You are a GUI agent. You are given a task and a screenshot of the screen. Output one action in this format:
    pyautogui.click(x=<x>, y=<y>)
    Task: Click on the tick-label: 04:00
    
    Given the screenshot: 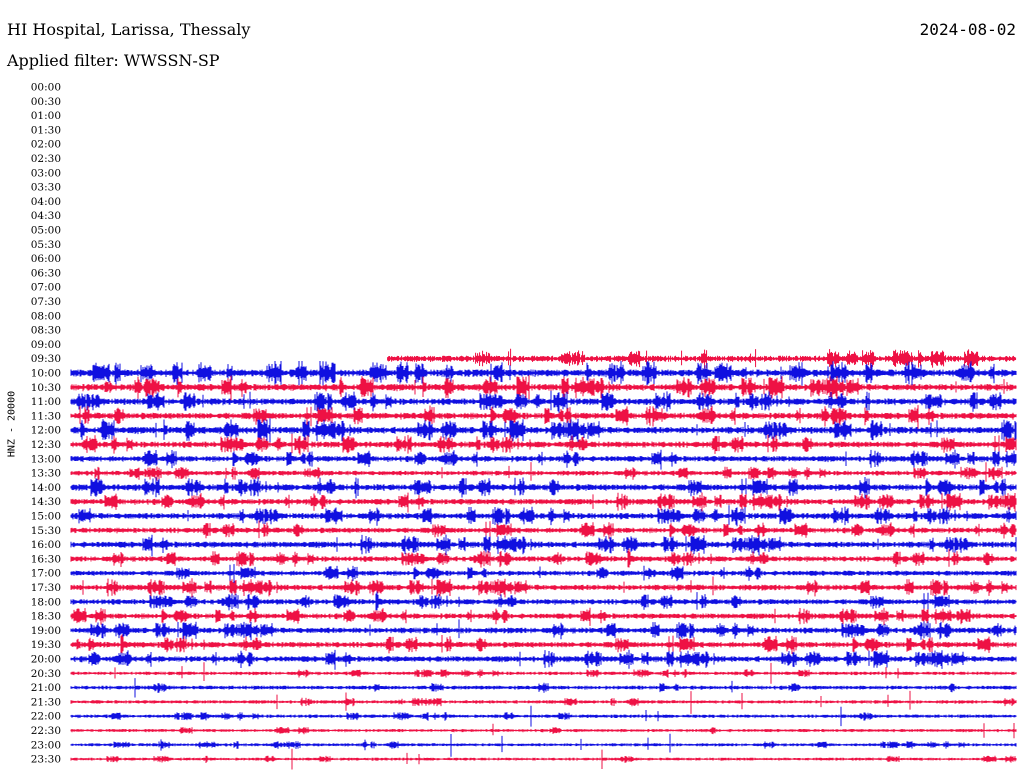 What is the action you would take?
    pyautogui.click(x=46, y=202)
    